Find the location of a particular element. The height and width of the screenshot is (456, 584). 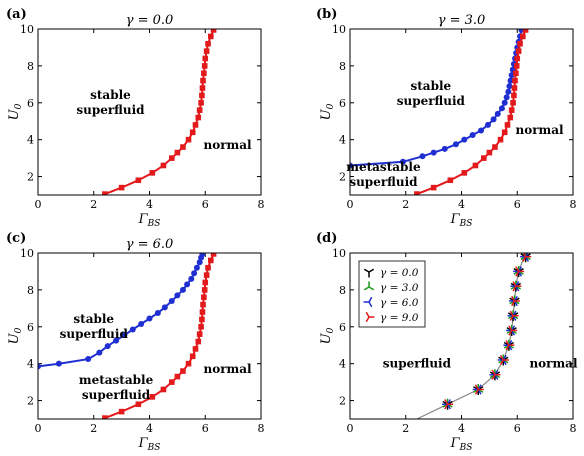

axes-frame is located at coordinates (461, 112).